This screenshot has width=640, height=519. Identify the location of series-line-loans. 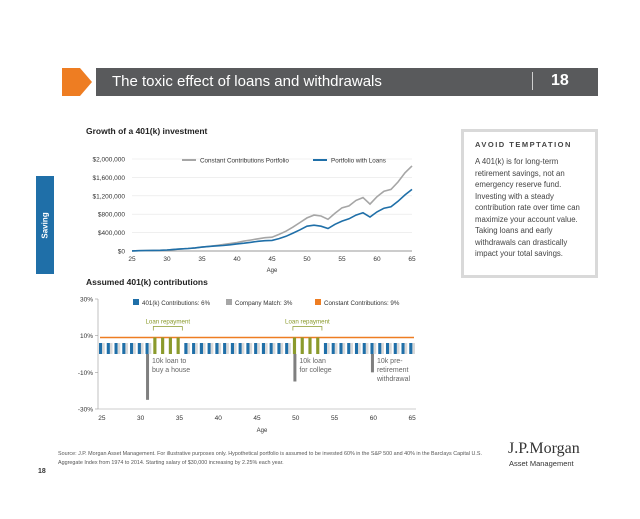
(272, 220).